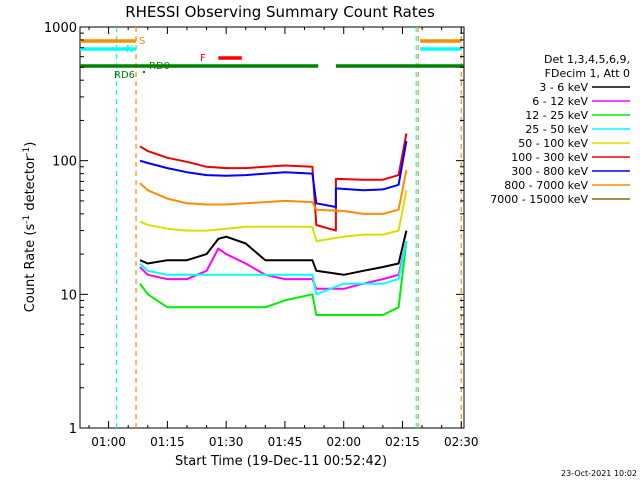 Image resolution: width=640 pixels, height=480 pixels. What do you see at coordinates (68, 295) in the screenshot?
I see `y-tick-label: 10` at bounding box center [68, 295].